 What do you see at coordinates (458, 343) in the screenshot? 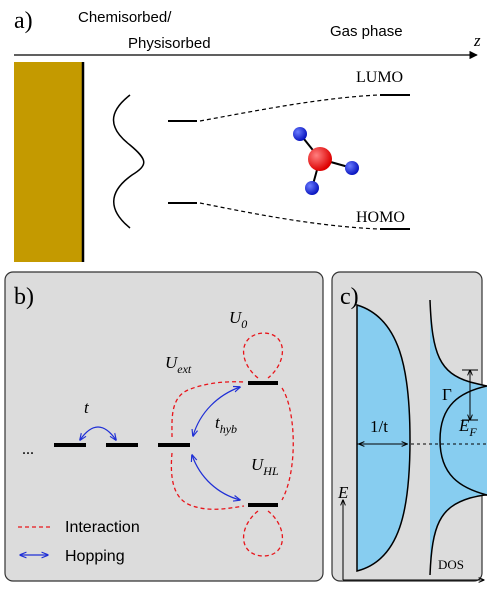
I see `dos-molecular-upper-peak` at bounding box center [458, 343].